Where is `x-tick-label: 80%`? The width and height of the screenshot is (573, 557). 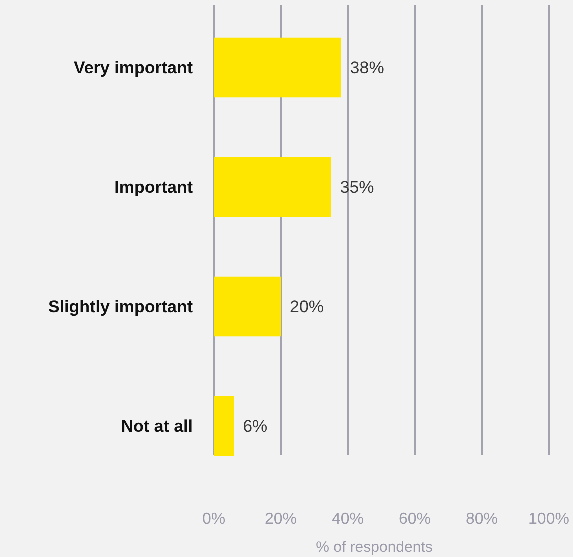 x-tick-label: 80% is located at coordinates (482, 519).